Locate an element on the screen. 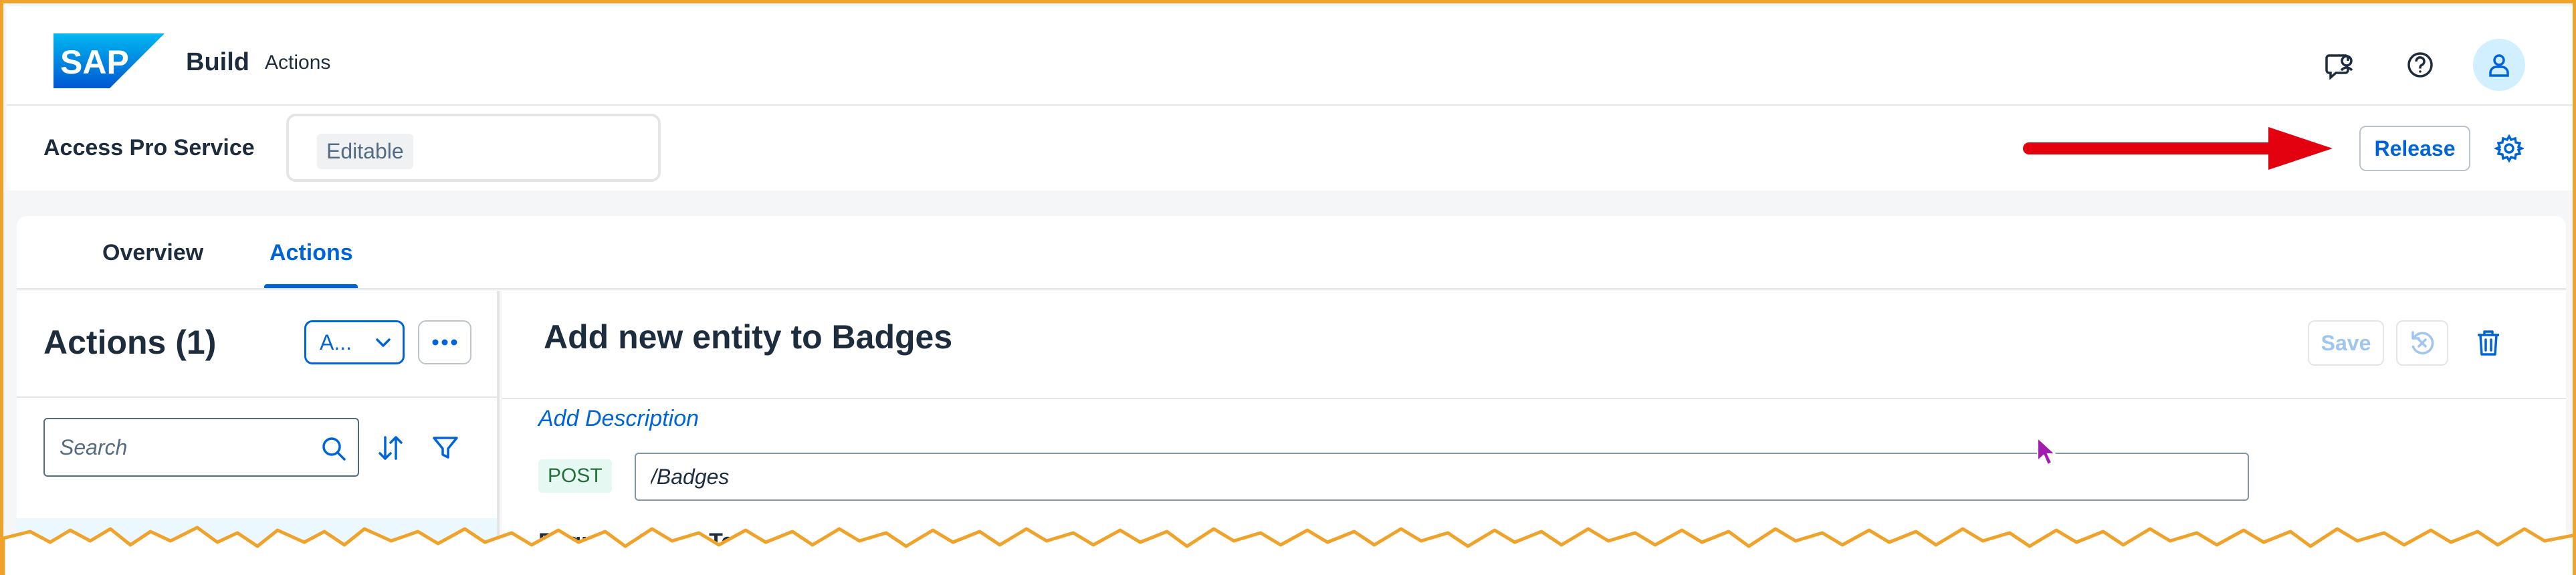 This screenshot has width=2576, height=575. http-method-badge: POST is located at coordinates (575, 476).